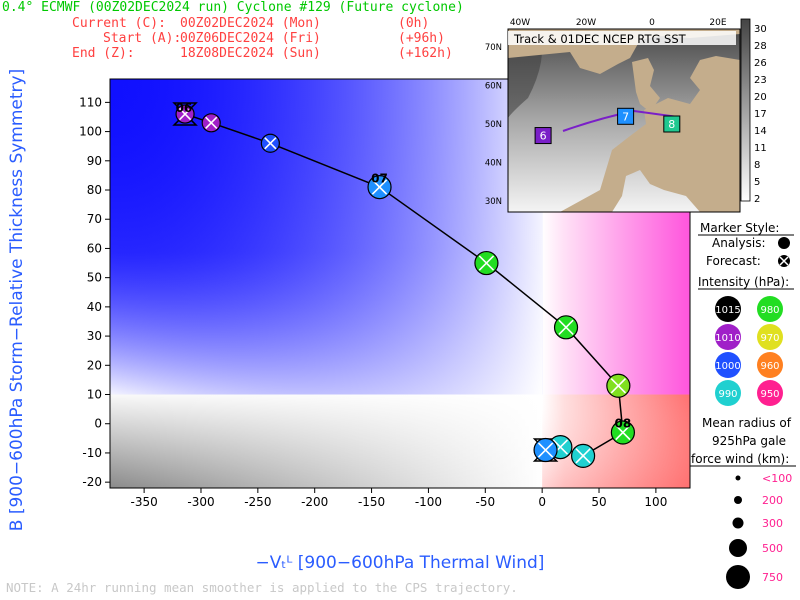 The height and width of the screenshot is (600, 800). What do you see at coordinates (733, 261) in the screenshot?
I see `forecast-label: Forecast:` at bounding box center [733, 261].